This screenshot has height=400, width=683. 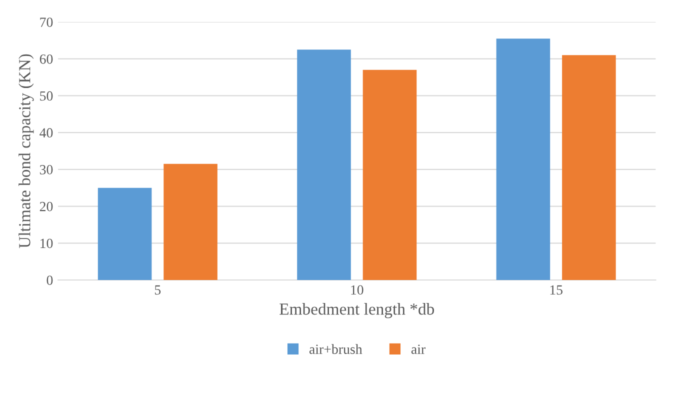 I want to click on y-axis-title: Ultimate bond capacity (KN), so click(x=26, y=151).